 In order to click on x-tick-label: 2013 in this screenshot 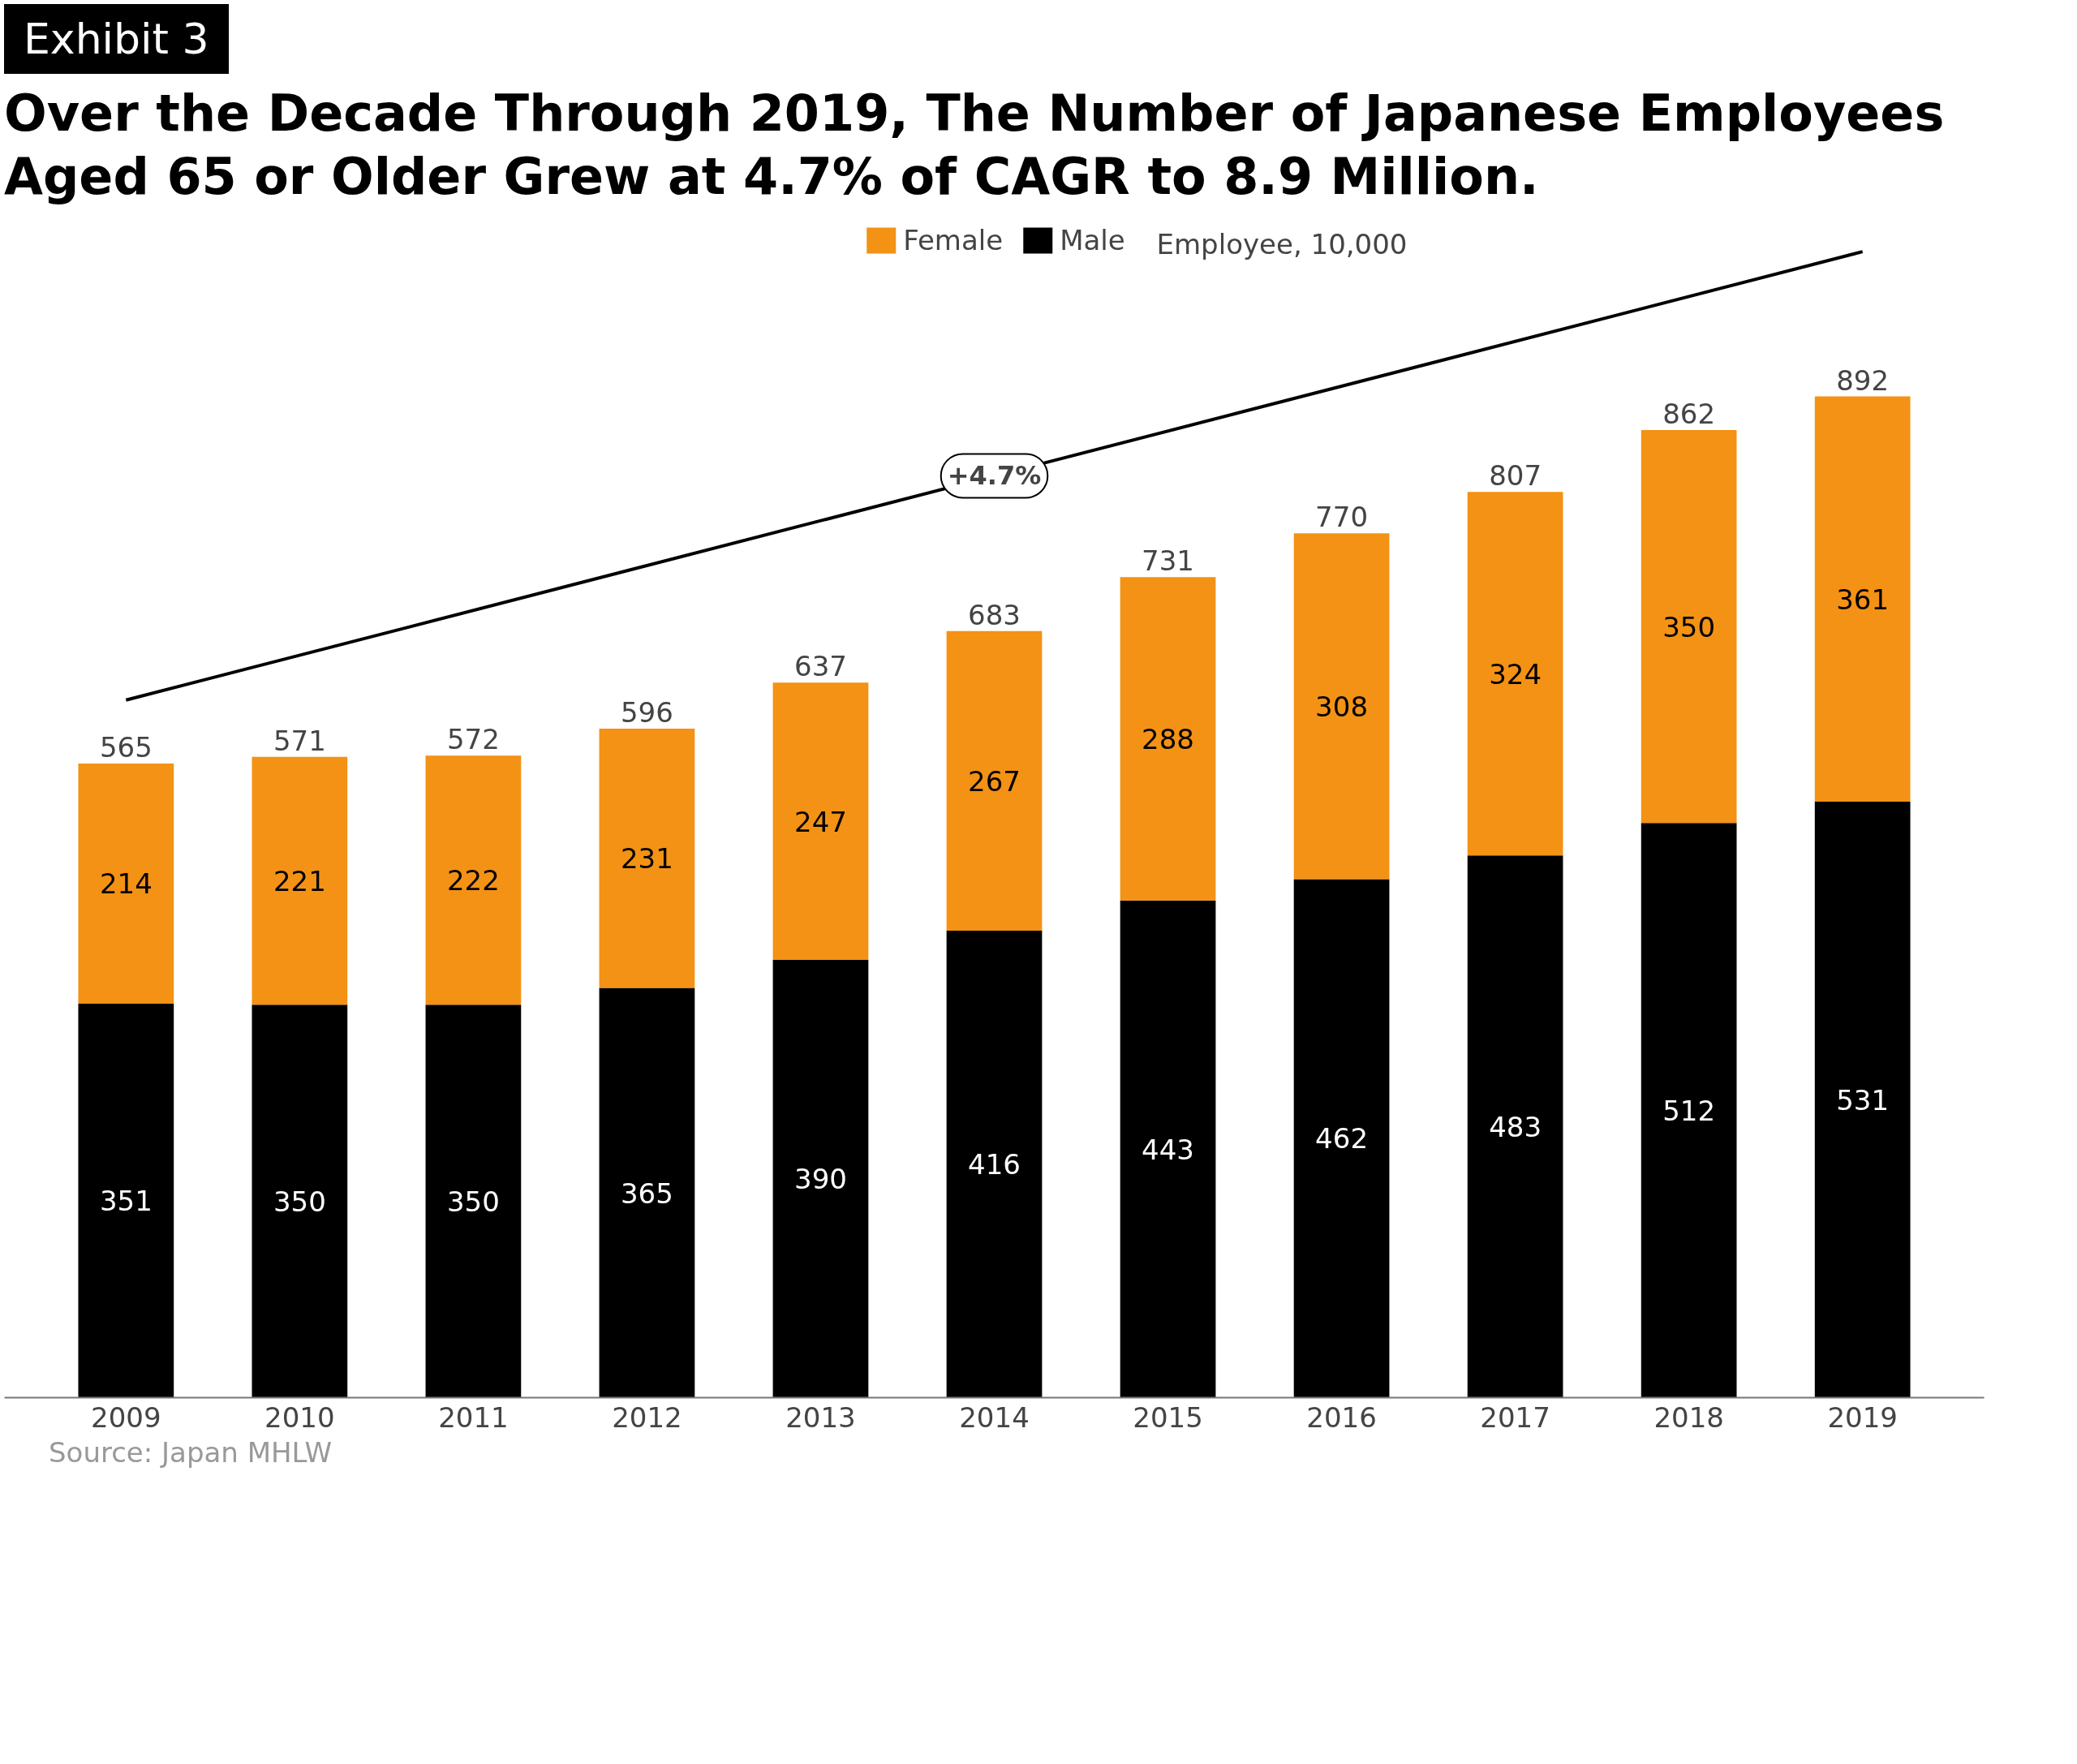, I will do `click(820, 1417)`.